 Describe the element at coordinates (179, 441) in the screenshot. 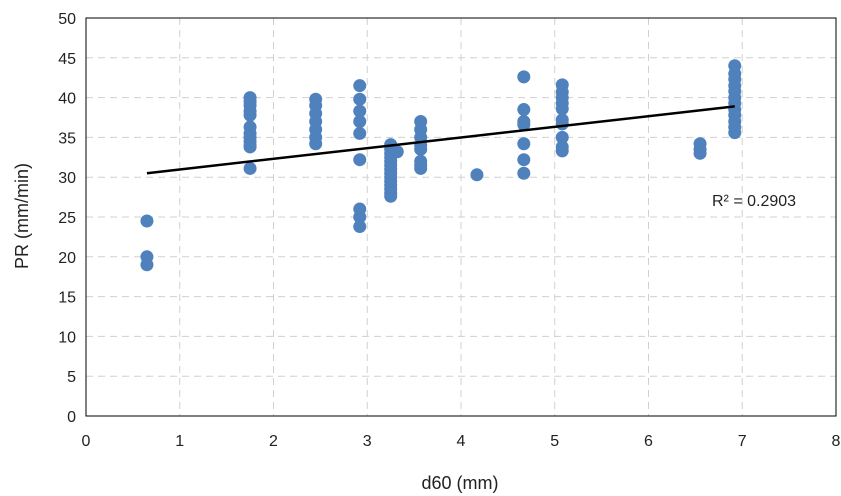

I see `x-tick-label: 1` at that location.